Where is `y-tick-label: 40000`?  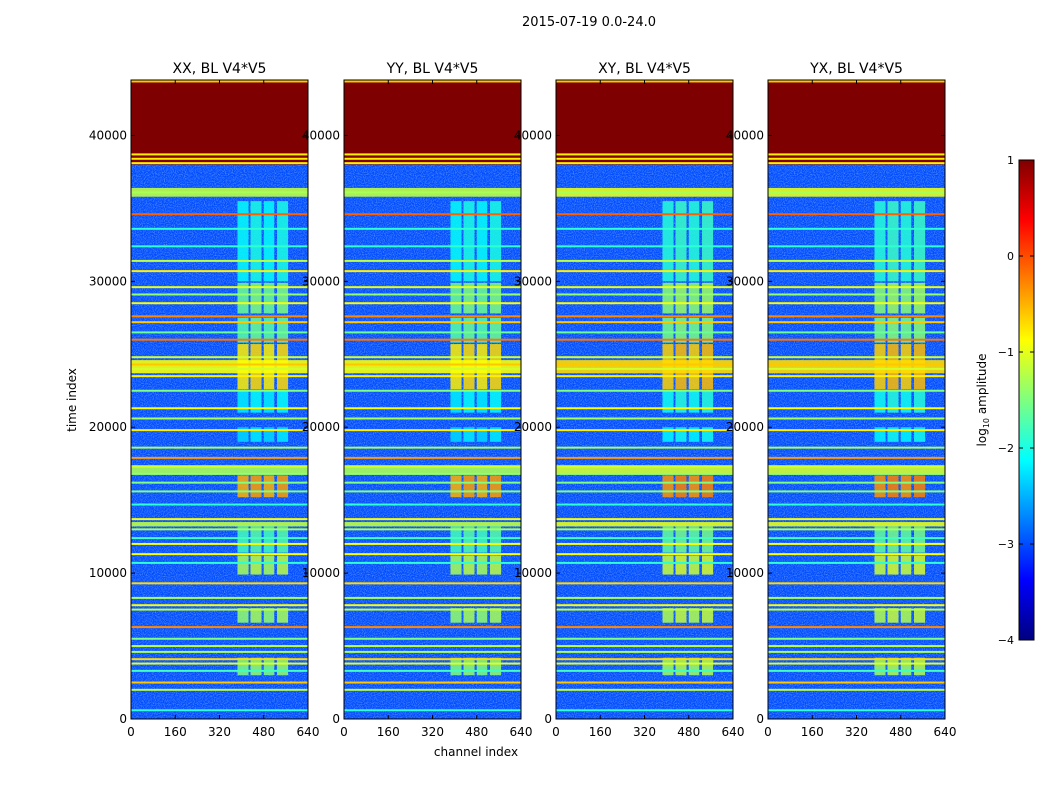
y-tick-label: 40000 is located at coordinates (745, 135).